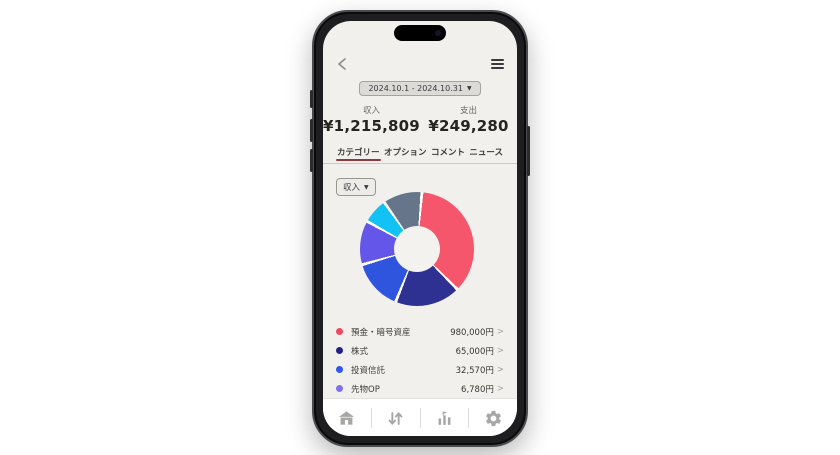 The image size is (840, 455). I want to click on bottom-toolbar, so click(420, 417).